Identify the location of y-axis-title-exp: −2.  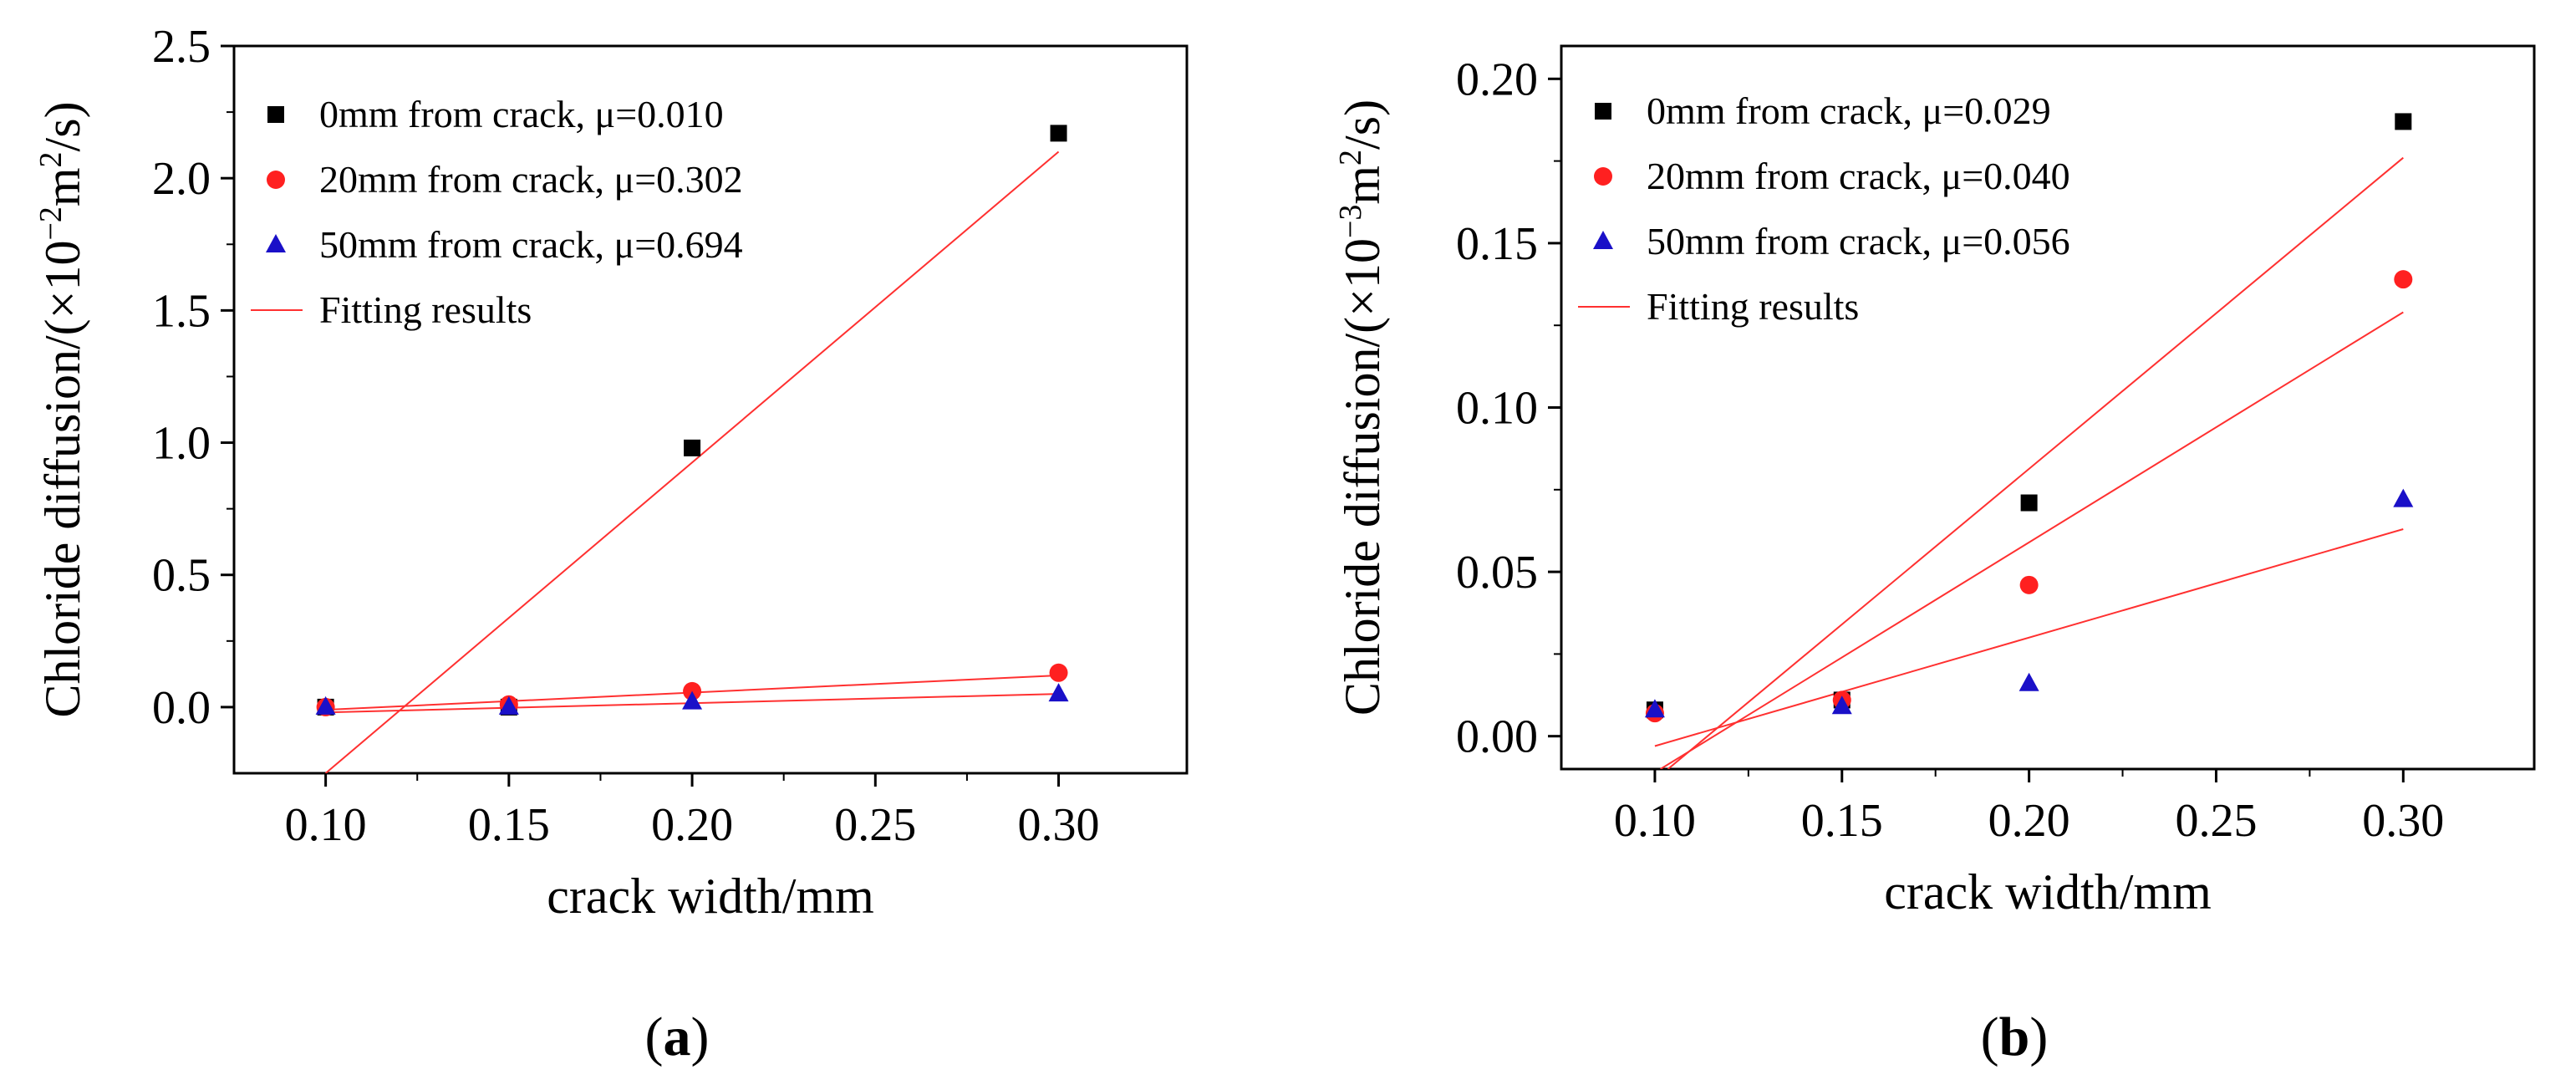
(51, 223).